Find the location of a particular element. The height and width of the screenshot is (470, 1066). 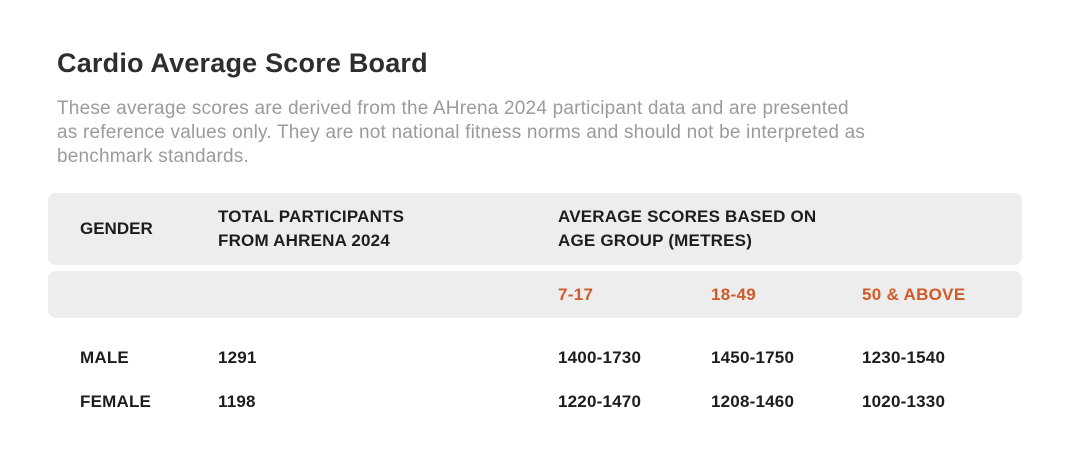

header-total-line-1: TOTAL PARTICIPANTS is located at coordinates (311, 216).